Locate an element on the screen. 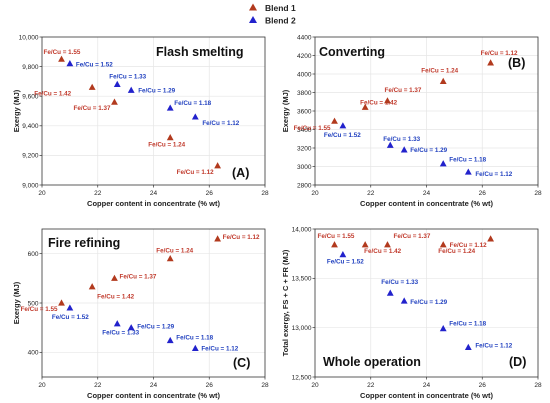 The width and height of the screenshot is (550, 403). y-tick-label: 9,000 is located at coordinates (30, 185).